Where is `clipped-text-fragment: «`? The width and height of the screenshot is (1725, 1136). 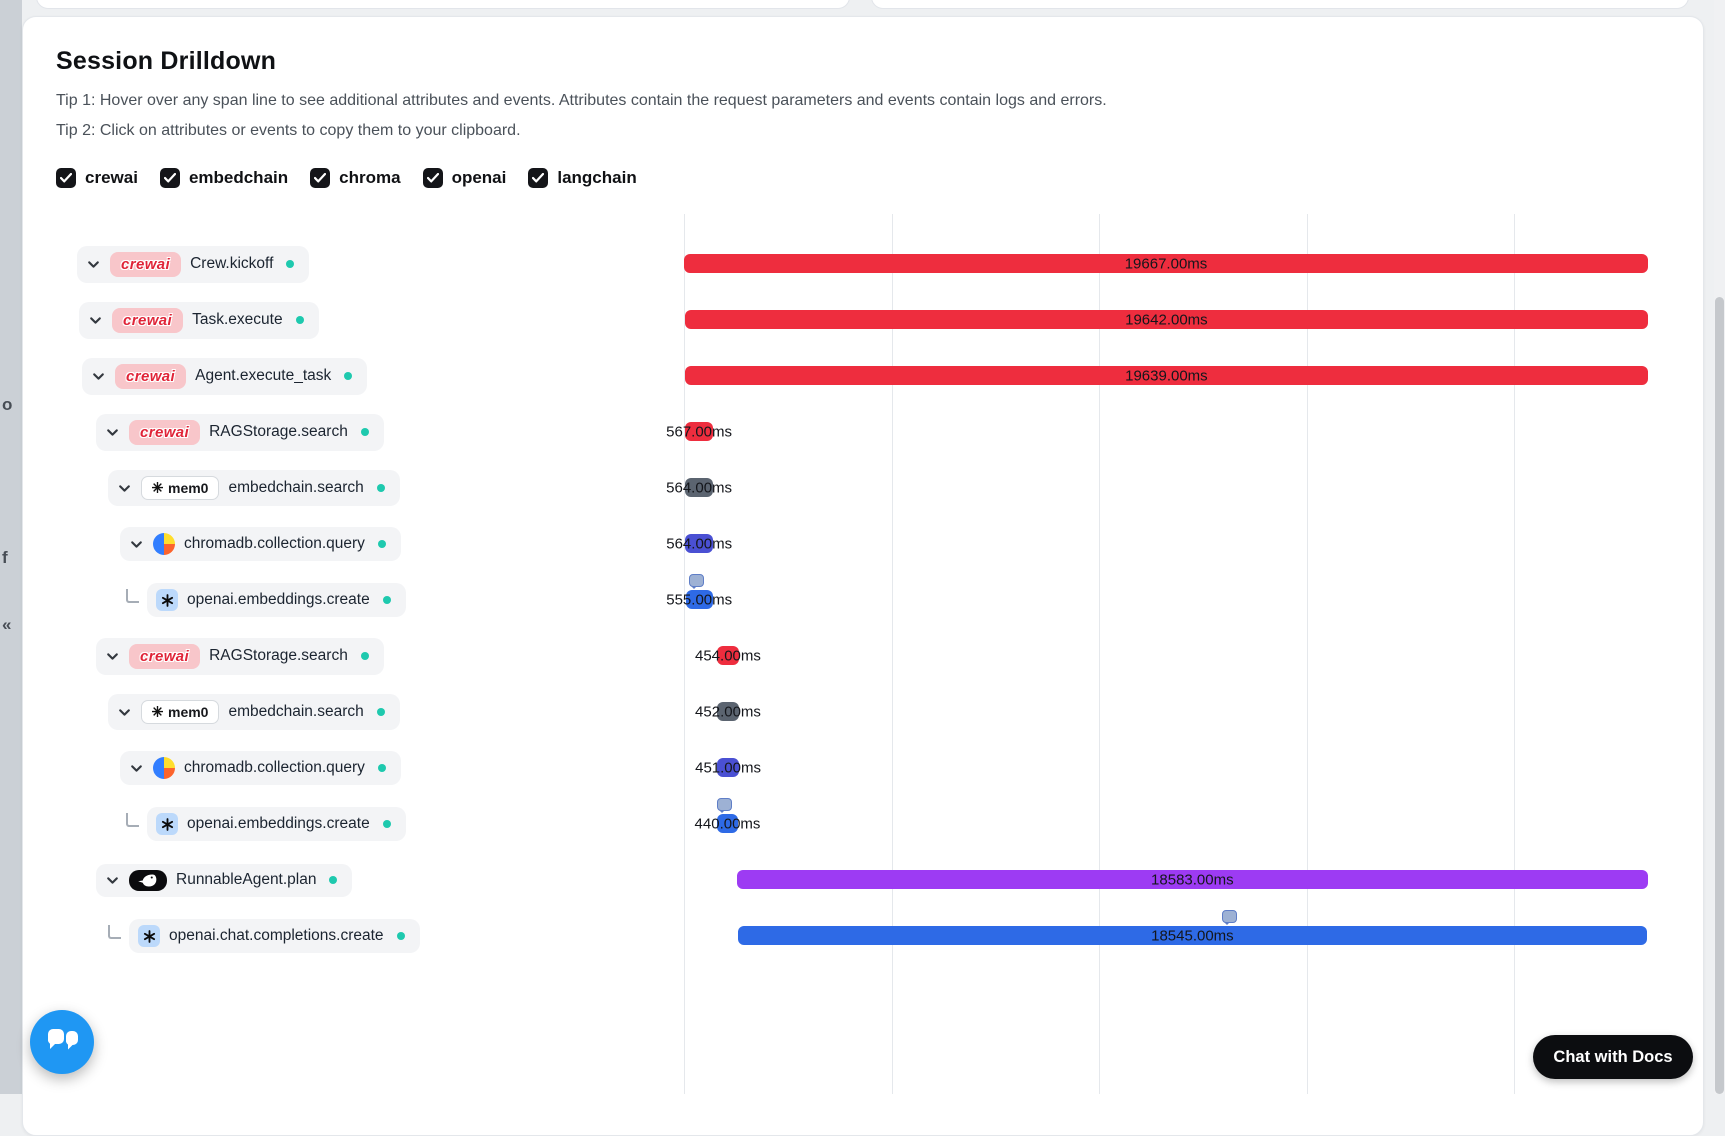 clipped-text-fragment: « is located at coordinates (7, 624).